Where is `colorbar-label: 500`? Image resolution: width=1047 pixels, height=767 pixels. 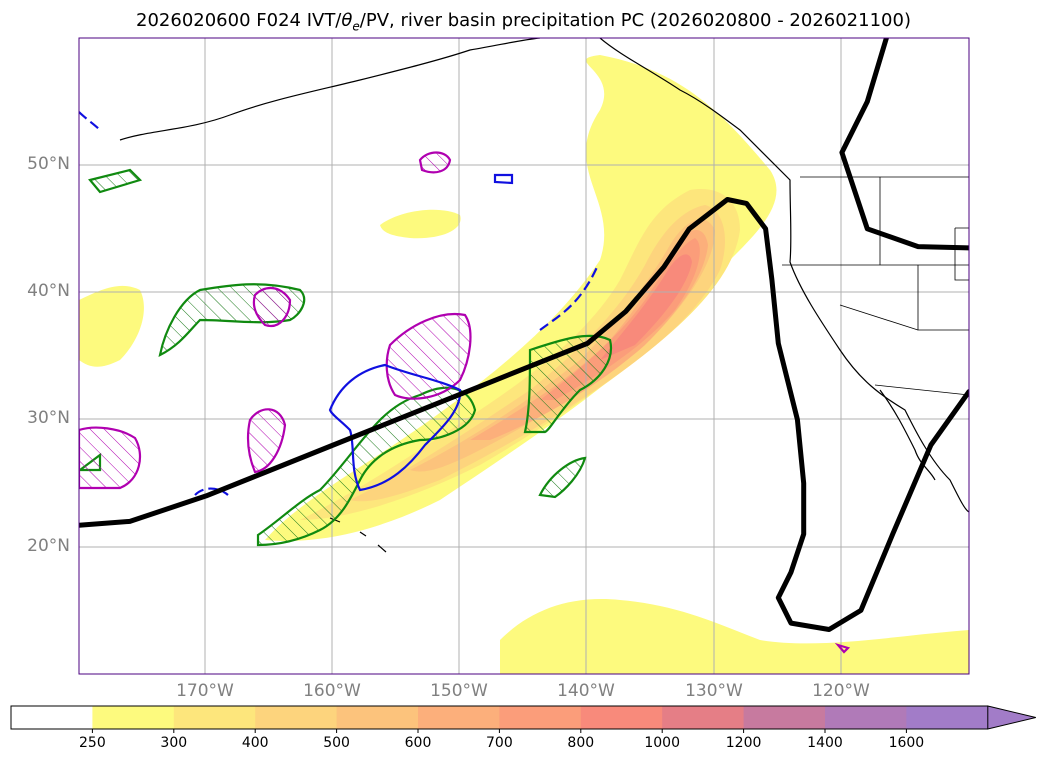
colorbar-label: 500 is located at coordinates (336, 743).